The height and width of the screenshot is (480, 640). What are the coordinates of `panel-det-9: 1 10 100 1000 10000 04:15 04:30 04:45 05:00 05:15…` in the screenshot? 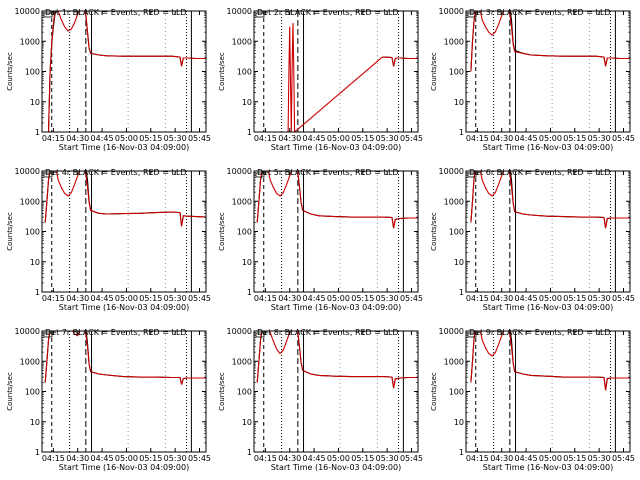 It's located at (532, 399).